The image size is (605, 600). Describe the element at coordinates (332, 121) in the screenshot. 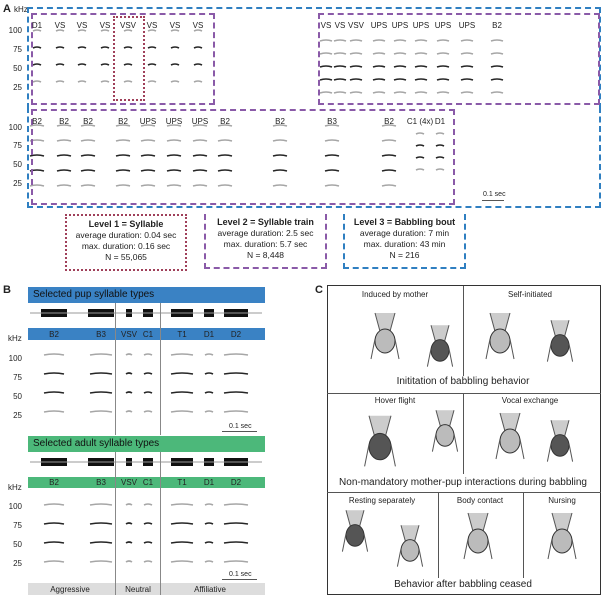

I see `syllable-label: B3` at that location.